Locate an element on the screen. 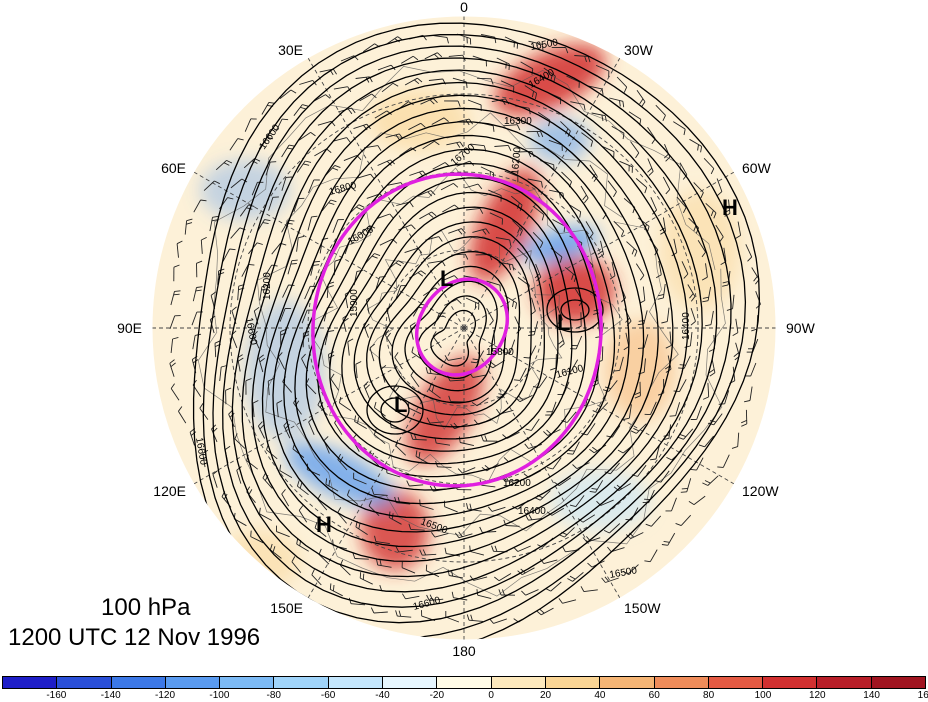 This screenshot has width=928, height=702. colorbar-tick-label: -140 is located at coordinates (110, 695).